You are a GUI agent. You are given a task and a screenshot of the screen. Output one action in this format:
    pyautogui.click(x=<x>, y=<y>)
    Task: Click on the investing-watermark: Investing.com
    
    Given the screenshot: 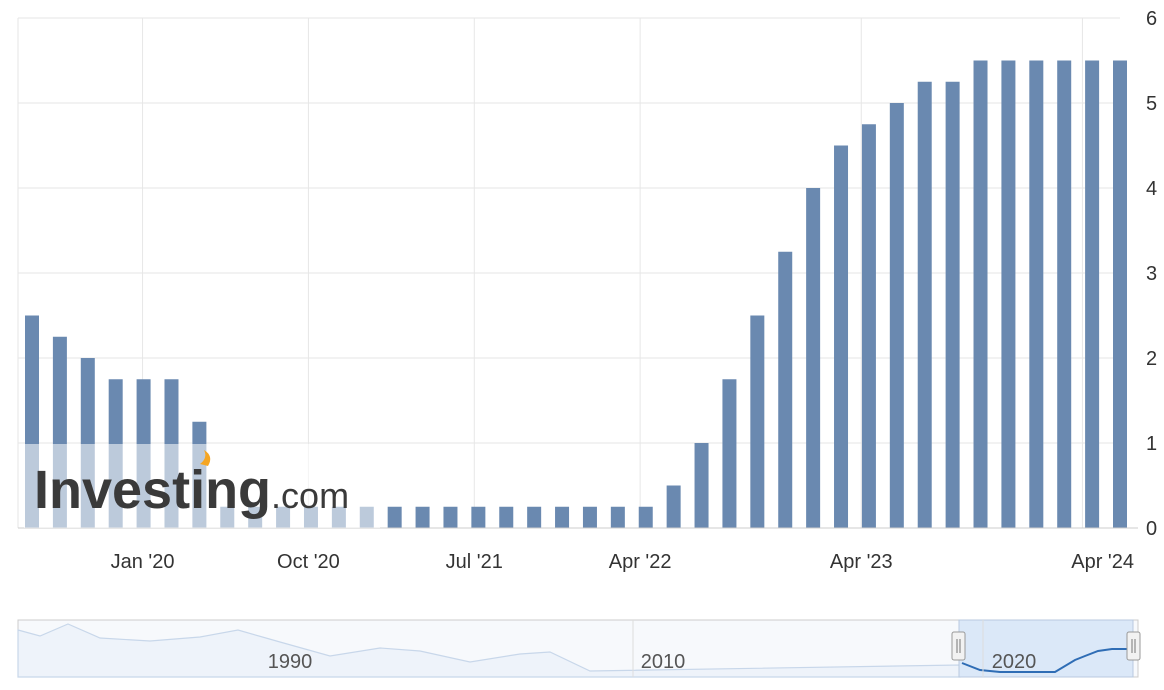 What is the action you would take?
    pyautogui.click(x=202, y=486)
    